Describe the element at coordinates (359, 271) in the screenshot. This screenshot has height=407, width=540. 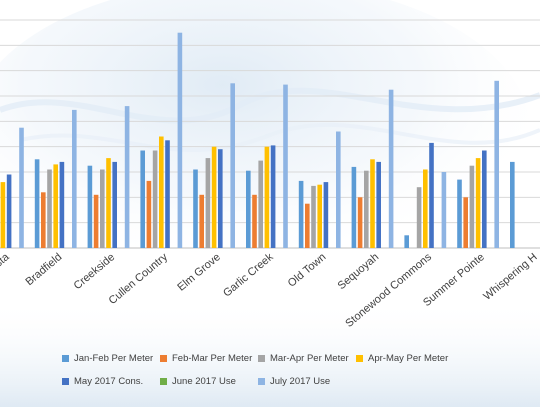
I see `x-tick-label: Sequoyah` at that location.